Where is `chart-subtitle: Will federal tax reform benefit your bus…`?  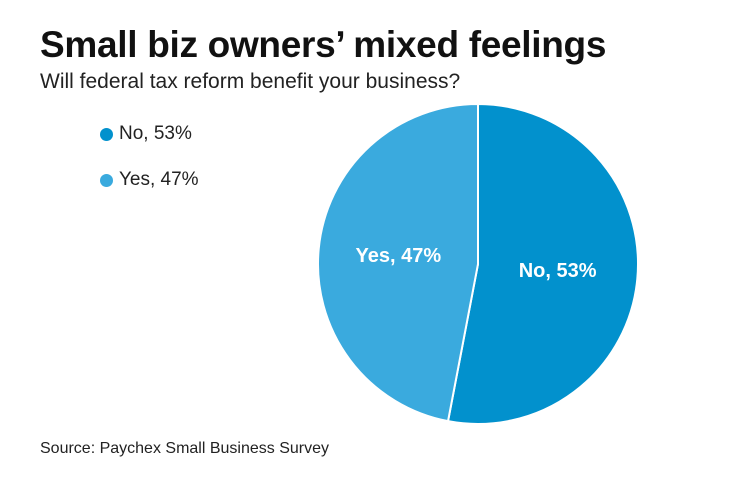 chart-subtitle: Will federal tax reform benefit your bus… is located at coordinates (250, 81).